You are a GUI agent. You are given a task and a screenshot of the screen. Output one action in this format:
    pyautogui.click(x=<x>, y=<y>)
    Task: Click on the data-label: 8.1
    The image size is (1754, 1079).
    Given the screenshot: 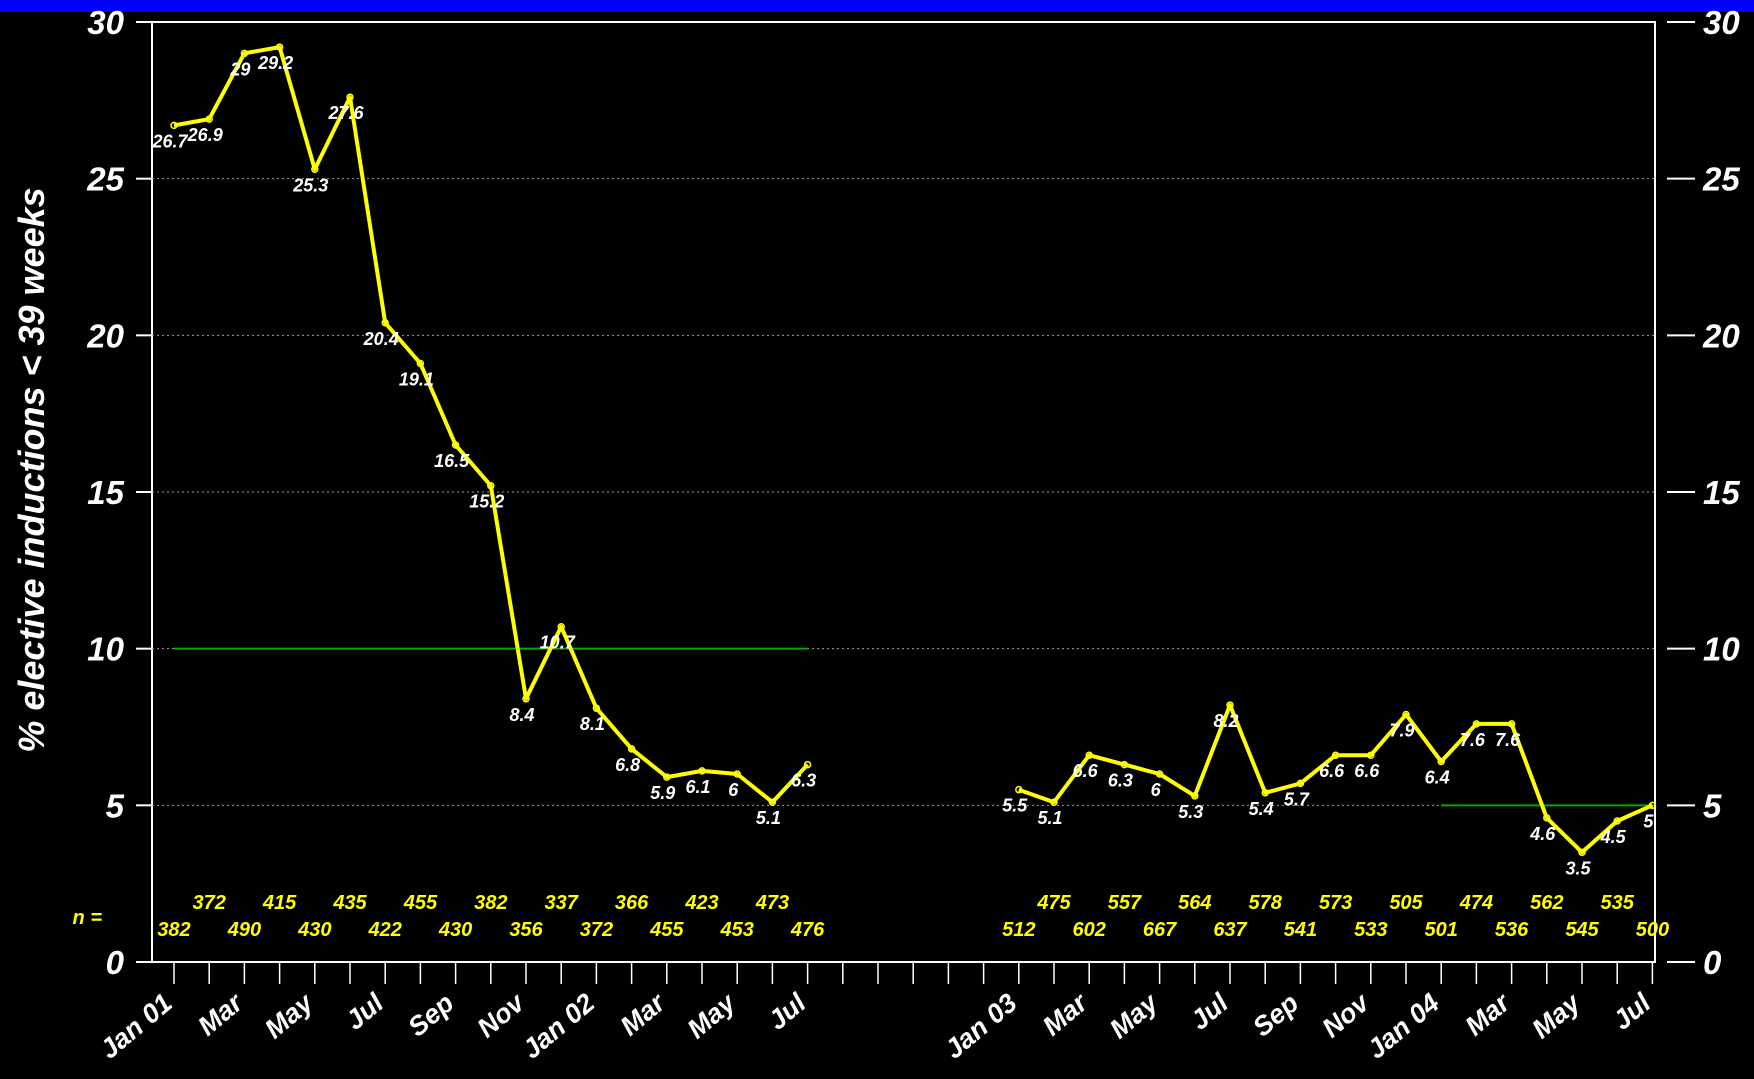 What is the action you would take?
    pyautogui.click(x=592, y=724)
    